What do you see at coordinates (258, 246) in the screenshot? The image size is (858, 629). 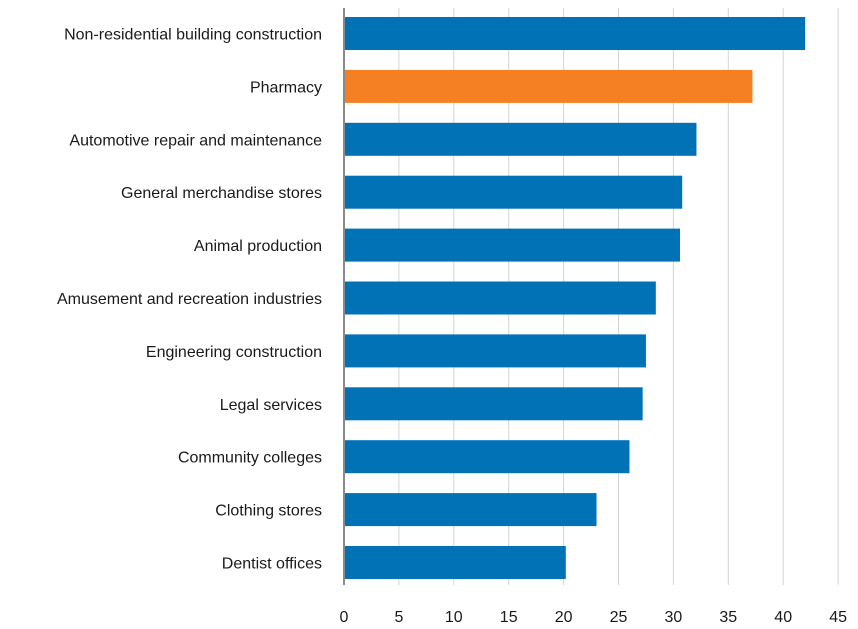 I see `category-label: Animal production` at bounding box center [258, 246].